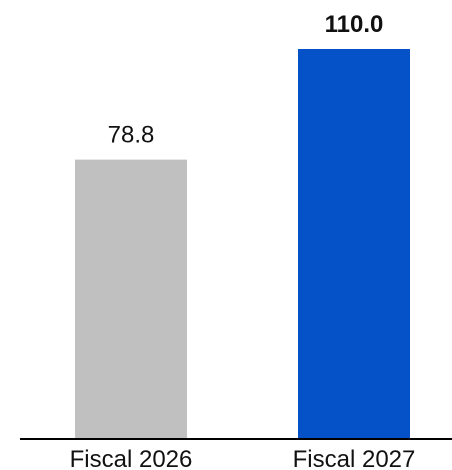 Image resolution: width=452 pixels, height=470 pixels. I want to click on category-label-2: Fiscal 2027, so click(354, 458).